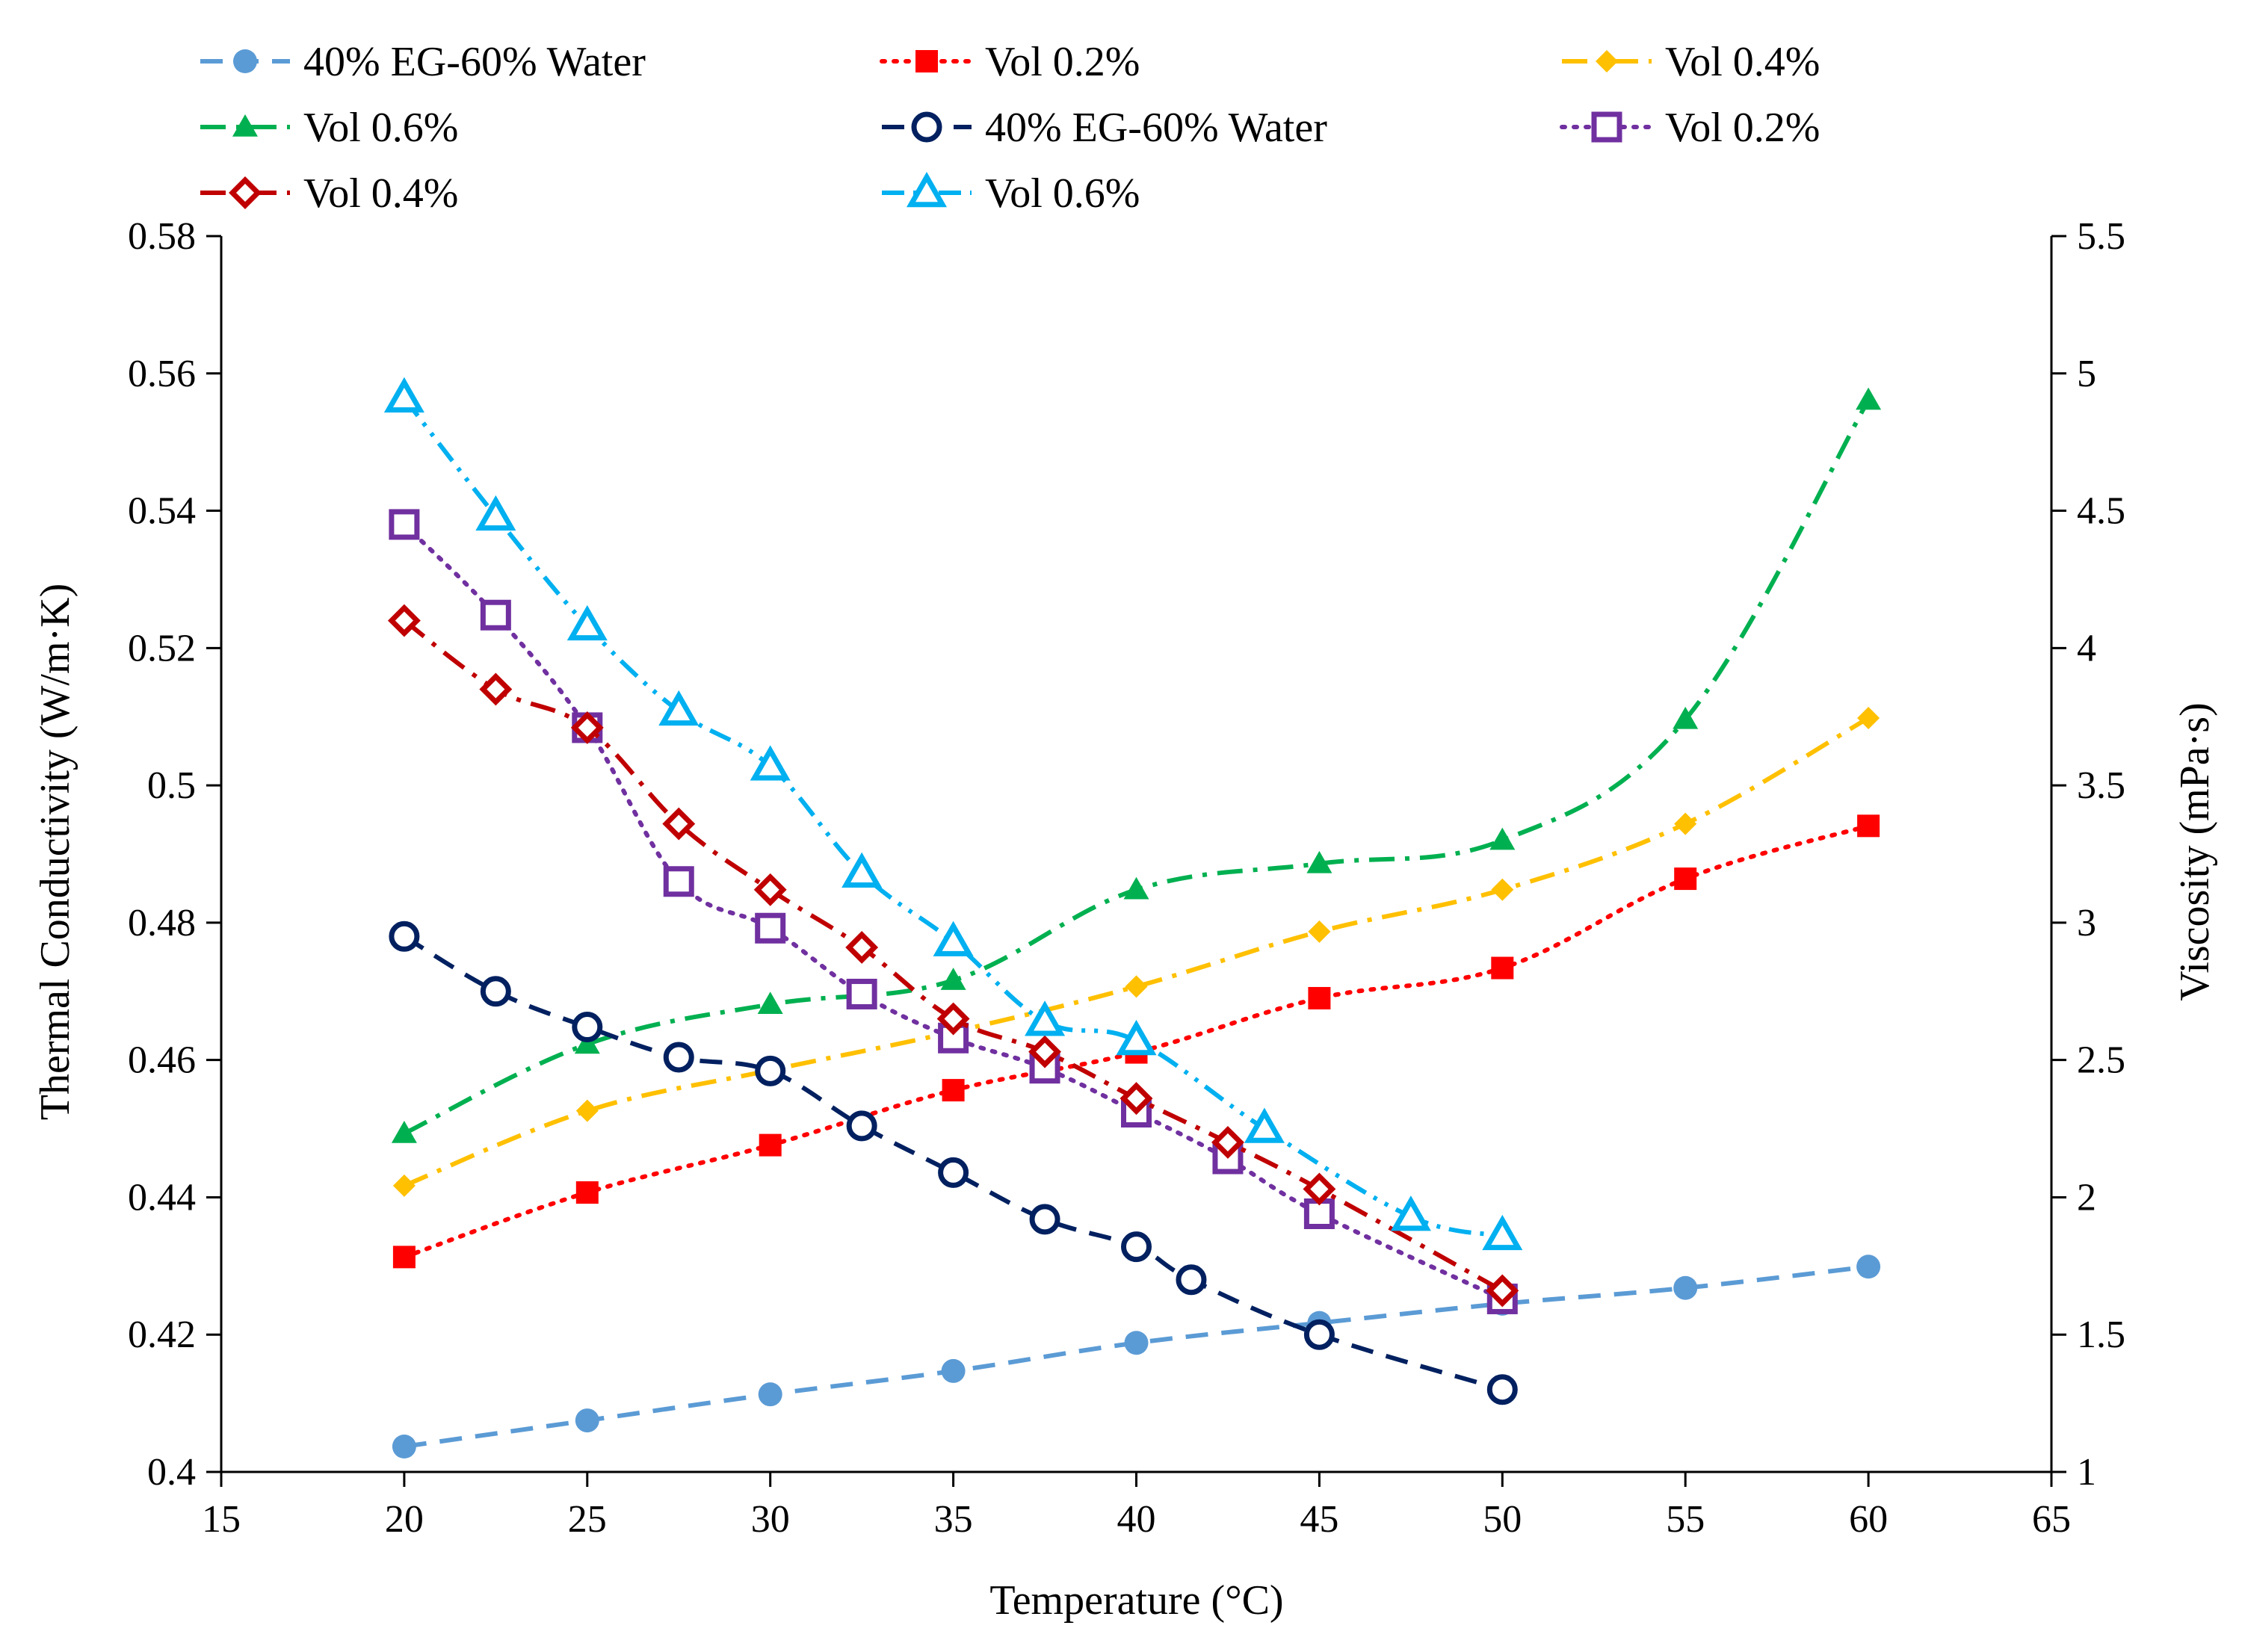  I want to click on x-tick-label: 25, so click(587, 1519).